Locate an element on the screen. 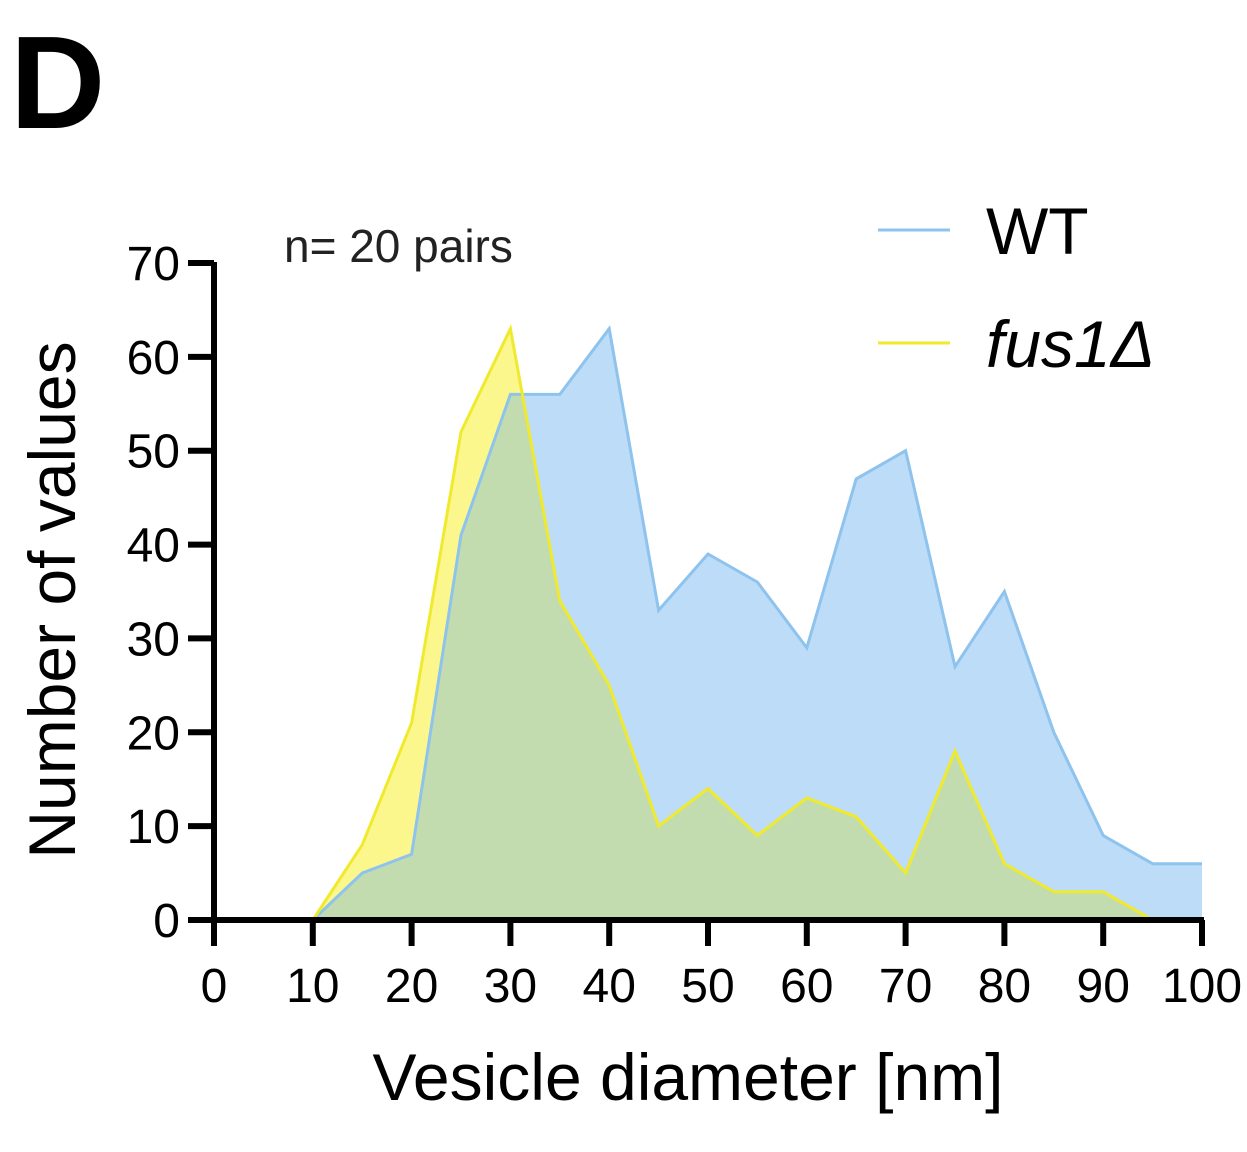 This screenshot has width=1247, height=1152. y-tick-label: 50 is located at coordinates (153, 452).